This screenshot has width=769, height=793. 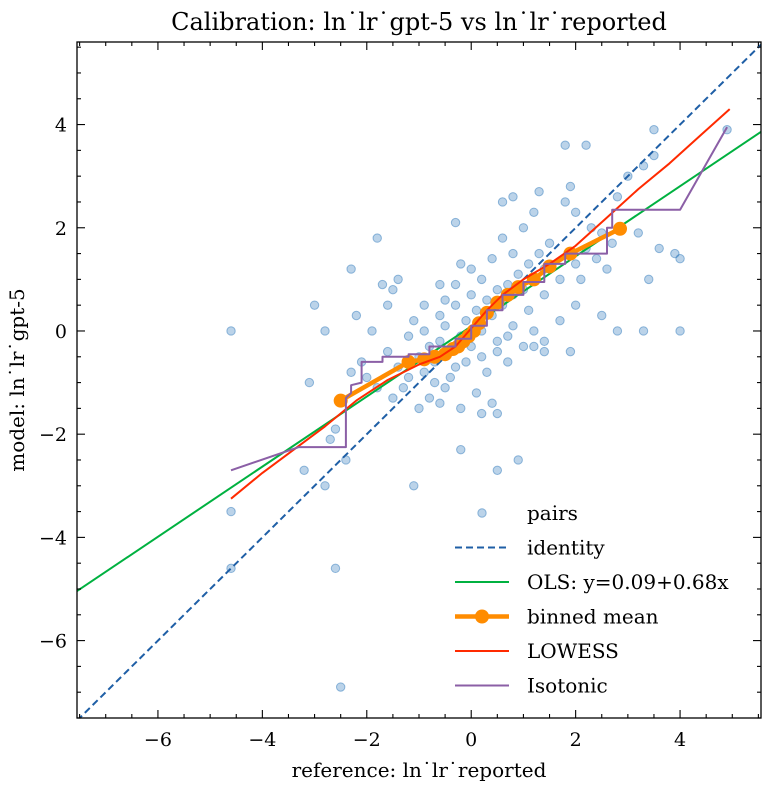 What do you see at coordinates (262, 740) in the screenshot?
I see `x-tick-label: −4` at bounding box center [262, 740].